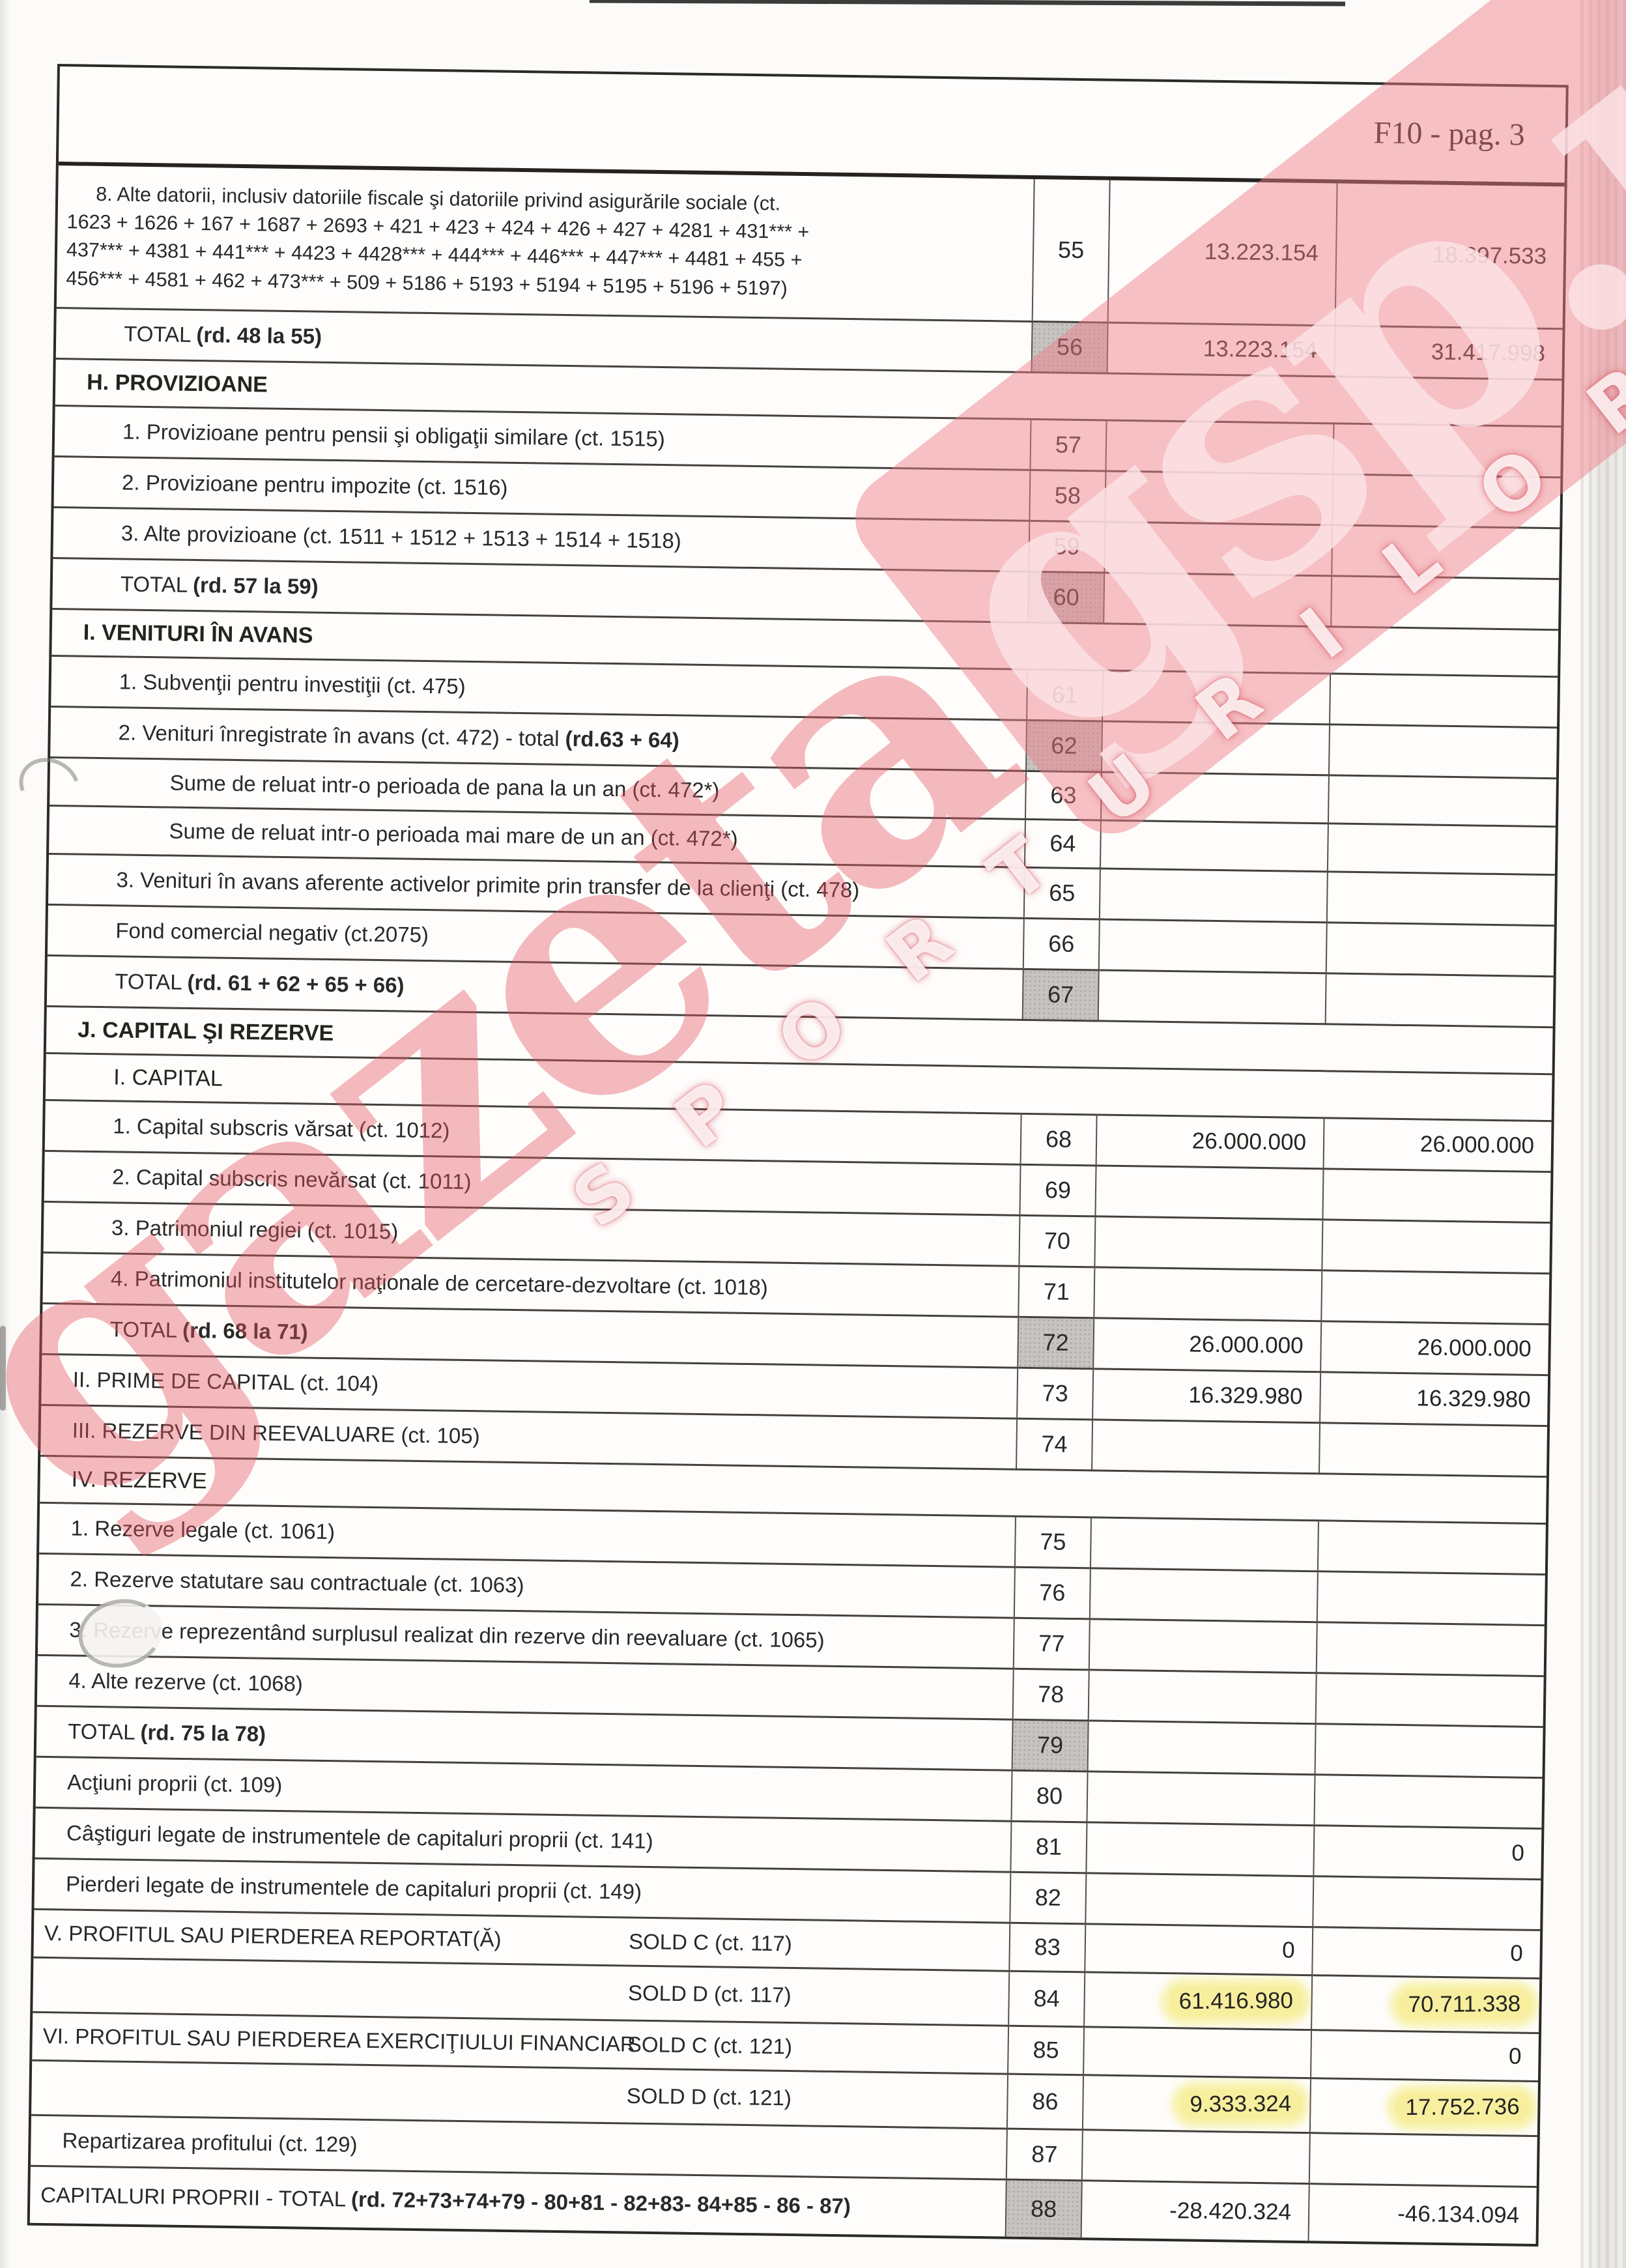 Image resolution: width=1626 pixels, height=2268 pixels. I want to click on row-number-cell: 78, so click(1050, 1694).